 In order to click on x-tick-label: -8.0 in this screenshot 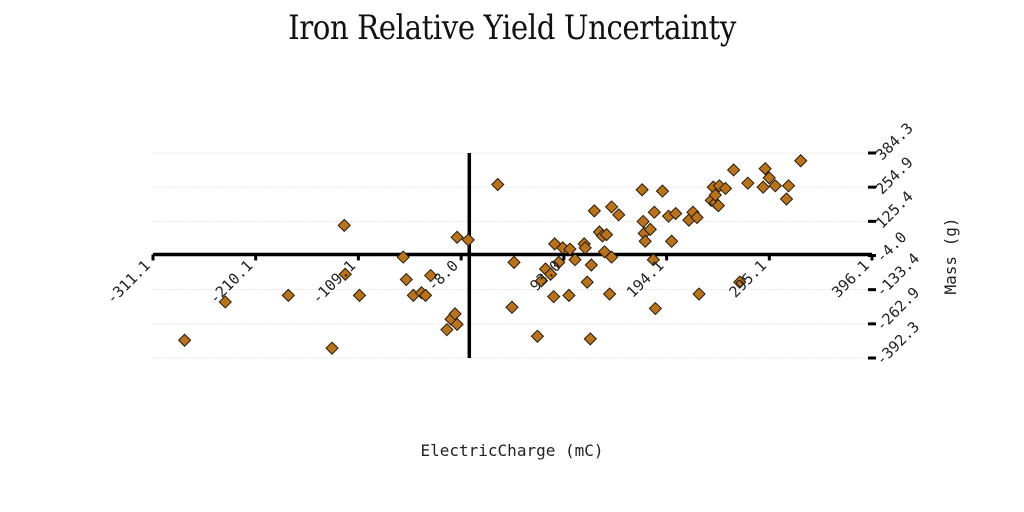, I will do `click(443, 276)`.